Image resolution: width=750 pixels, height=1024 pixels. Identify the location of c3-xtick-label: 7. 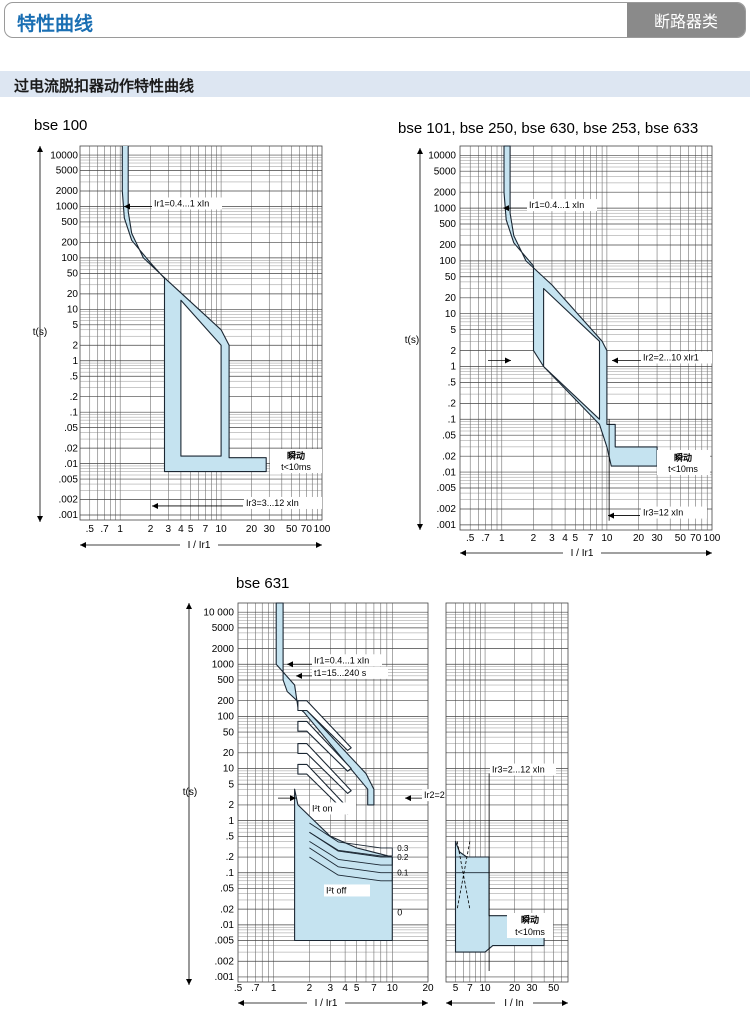
(374, 988).